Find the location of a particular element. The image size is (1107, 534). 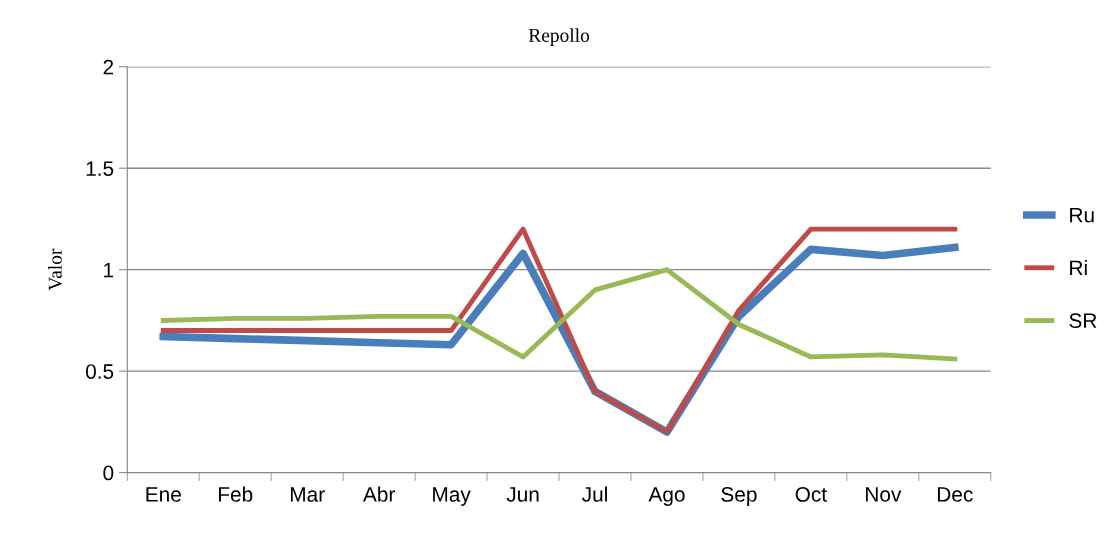

y-tick-label: 2 is located at coordinates (108, 67).